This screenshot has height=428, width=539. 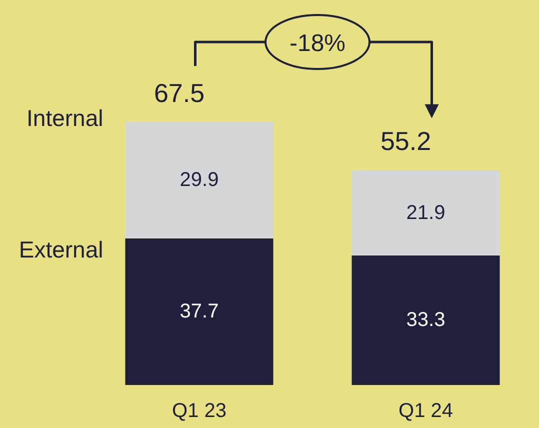 What do you see at coordinates (425, 411) in the screenshot?
I see `x-tick-label: Q1 24` at bounding box center [425, 411].